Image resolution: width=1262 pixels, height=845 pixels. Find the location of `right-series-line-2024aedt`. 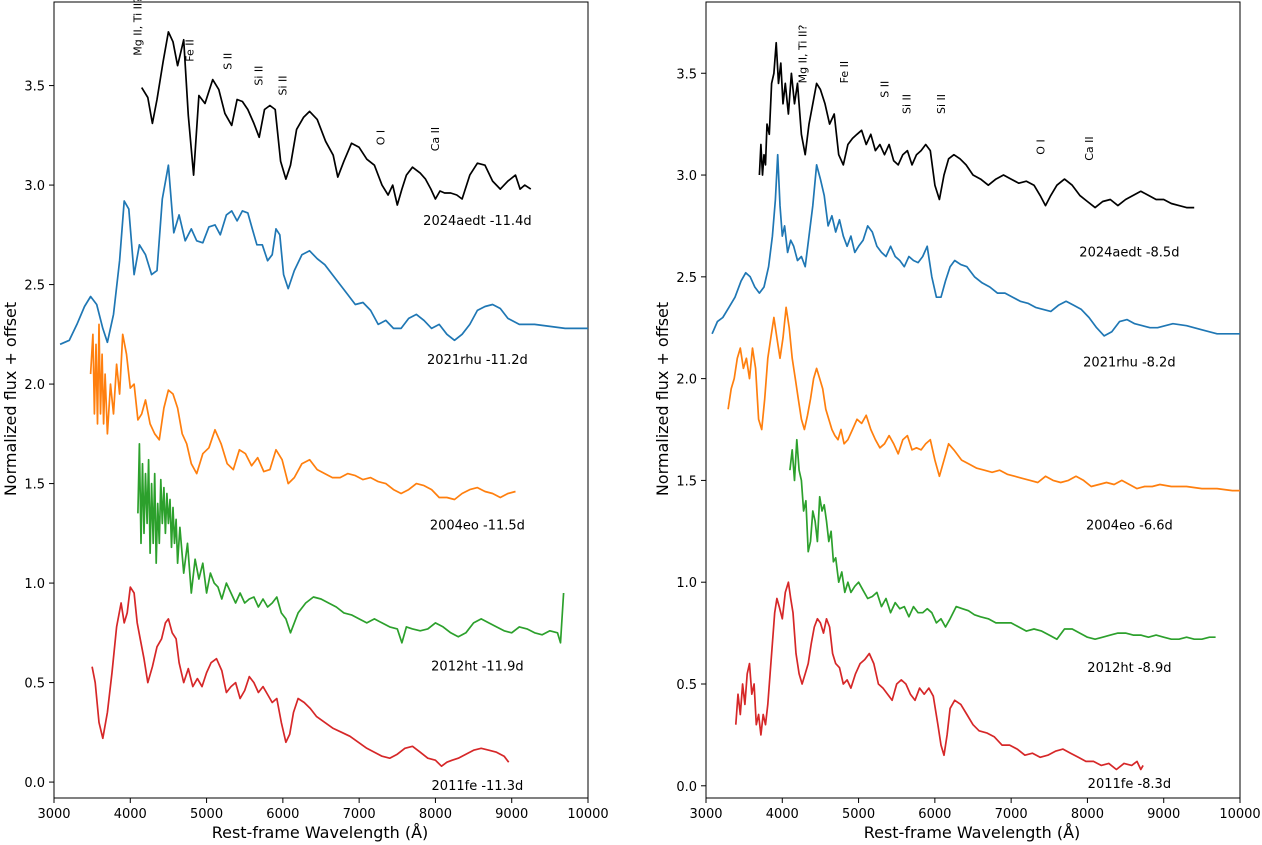

right-series-line-2024aedt is located at coordinates (976, 125).